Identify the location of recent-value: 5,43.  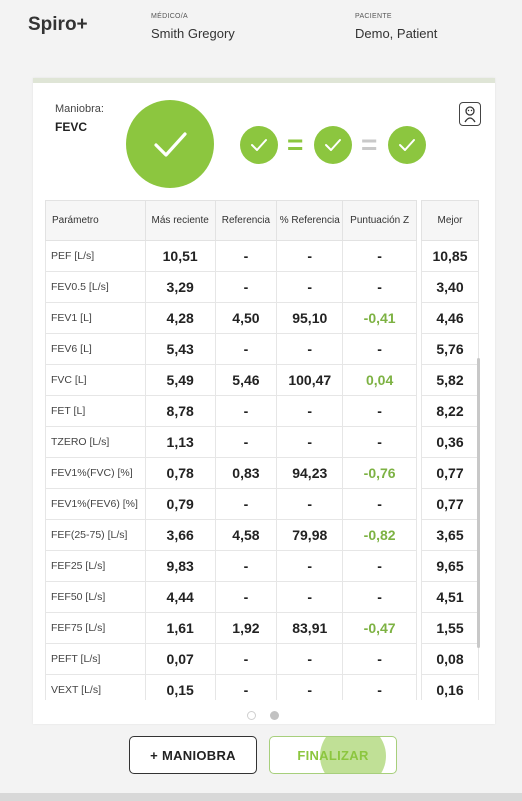
(180, 349).